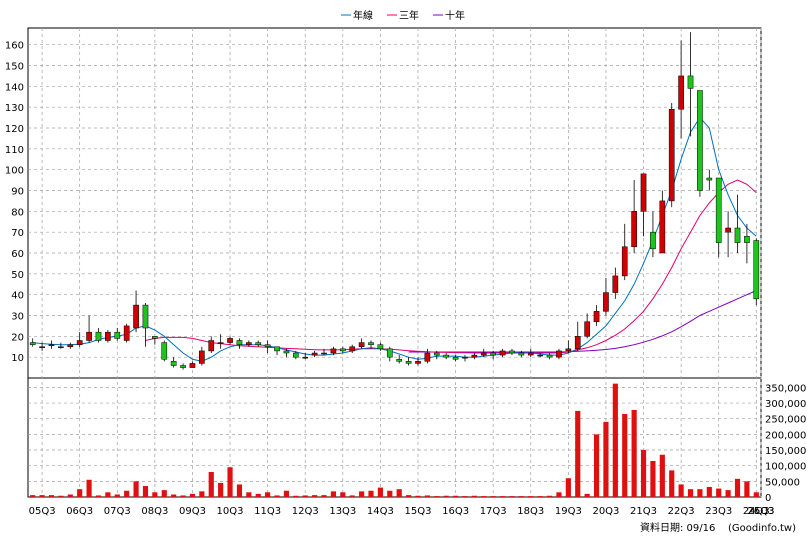 Image resolution: width=808 pixels, height=540 pixels. Describe the element at coordinates (530, 511) in the screenshot. I see `time-tick-label: 18Q3` at that location.